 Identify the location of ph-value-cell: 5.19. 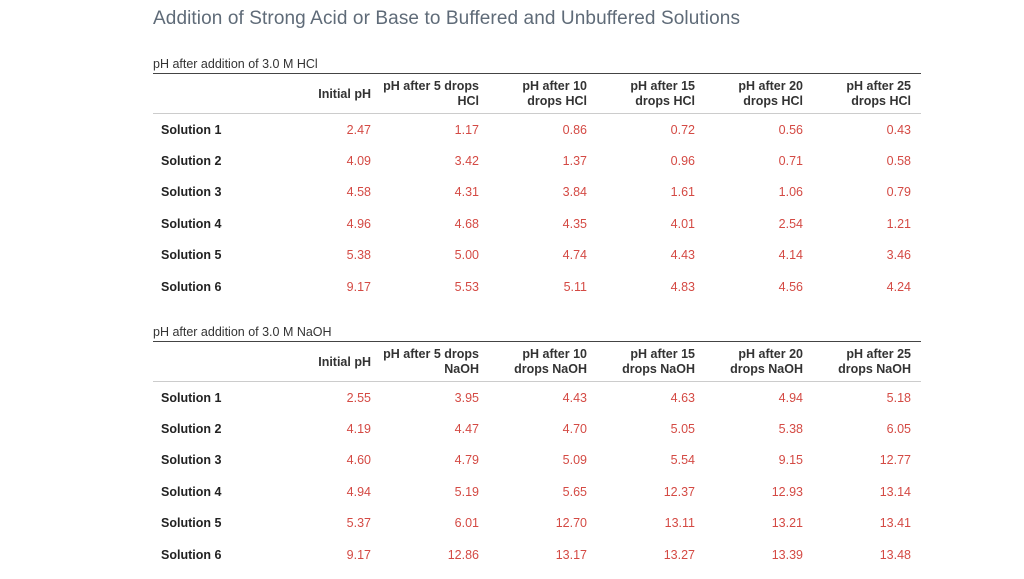
(466, 491).